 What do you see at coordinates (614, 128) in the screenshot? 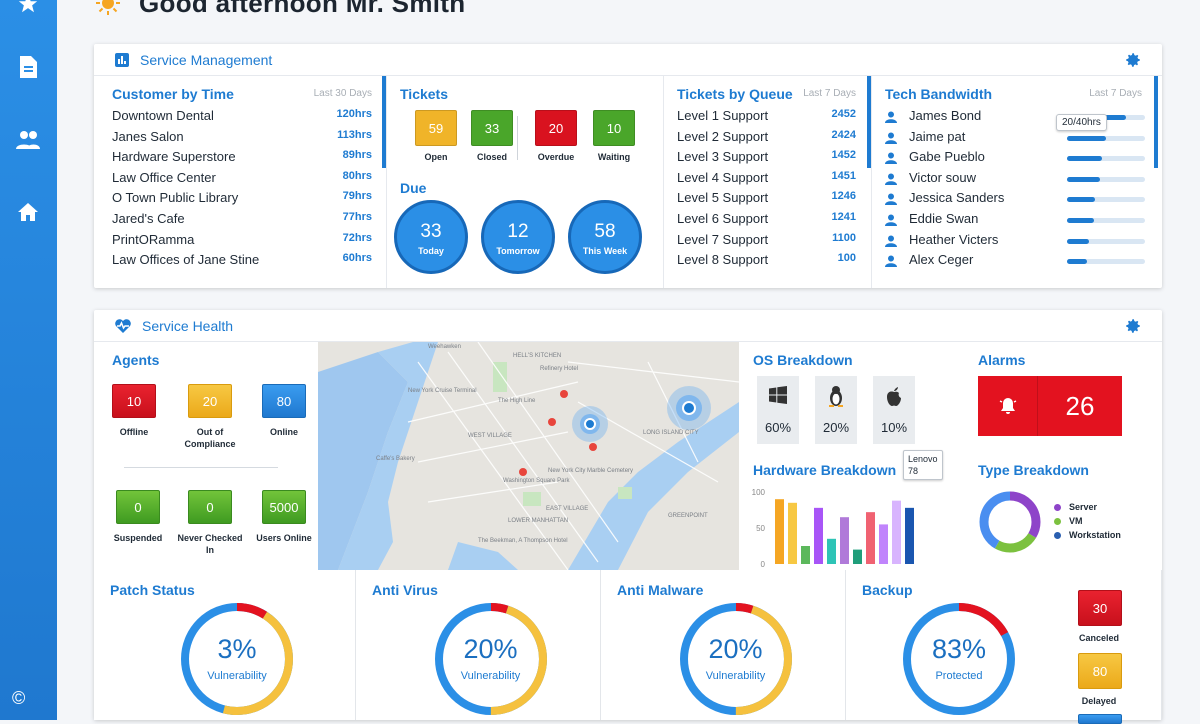
I see `ticket-waiting-box: 10` at bounding box center [614, 128].